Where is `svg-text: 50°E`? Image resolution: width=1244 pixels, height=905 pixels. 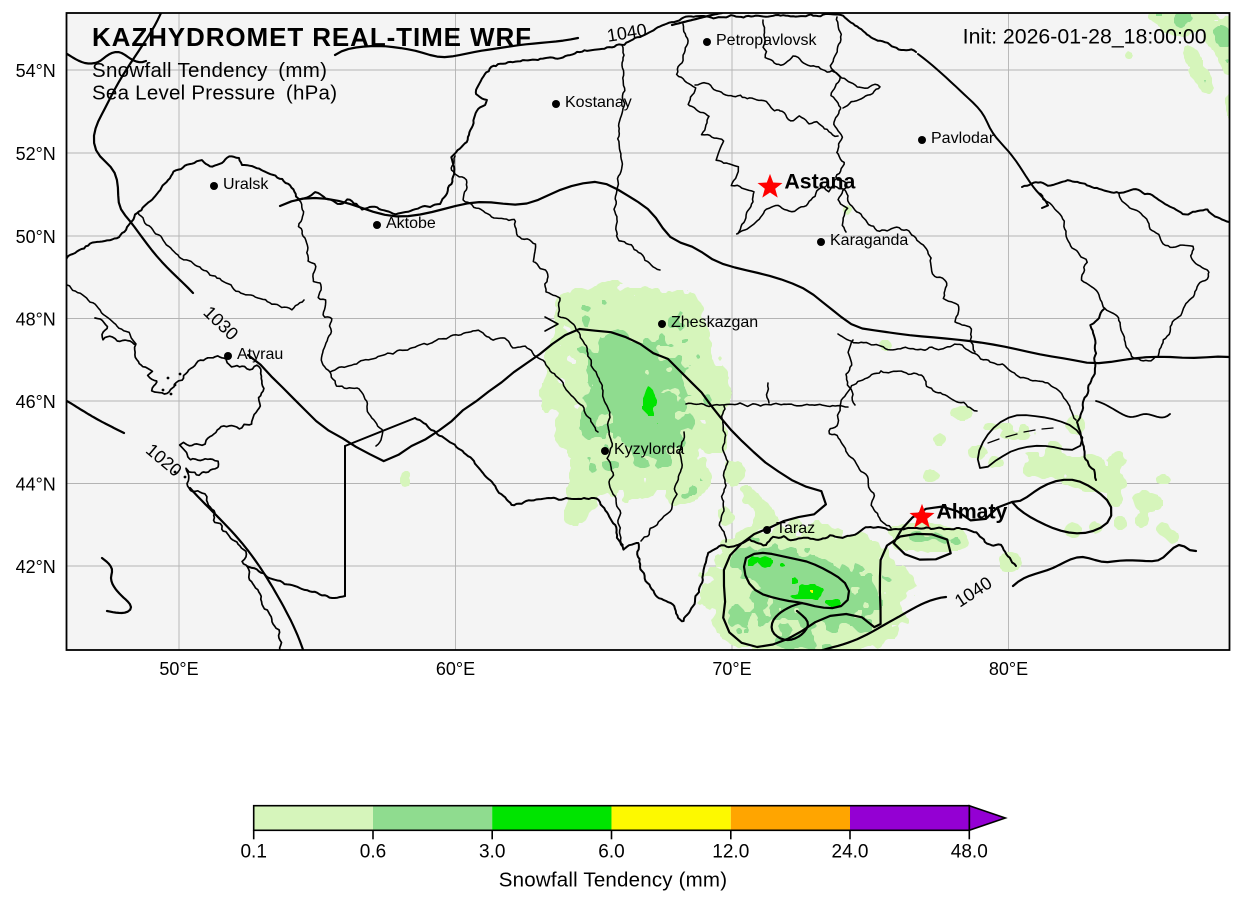 svg-text: 50°E is located at coordinates (178, 669).